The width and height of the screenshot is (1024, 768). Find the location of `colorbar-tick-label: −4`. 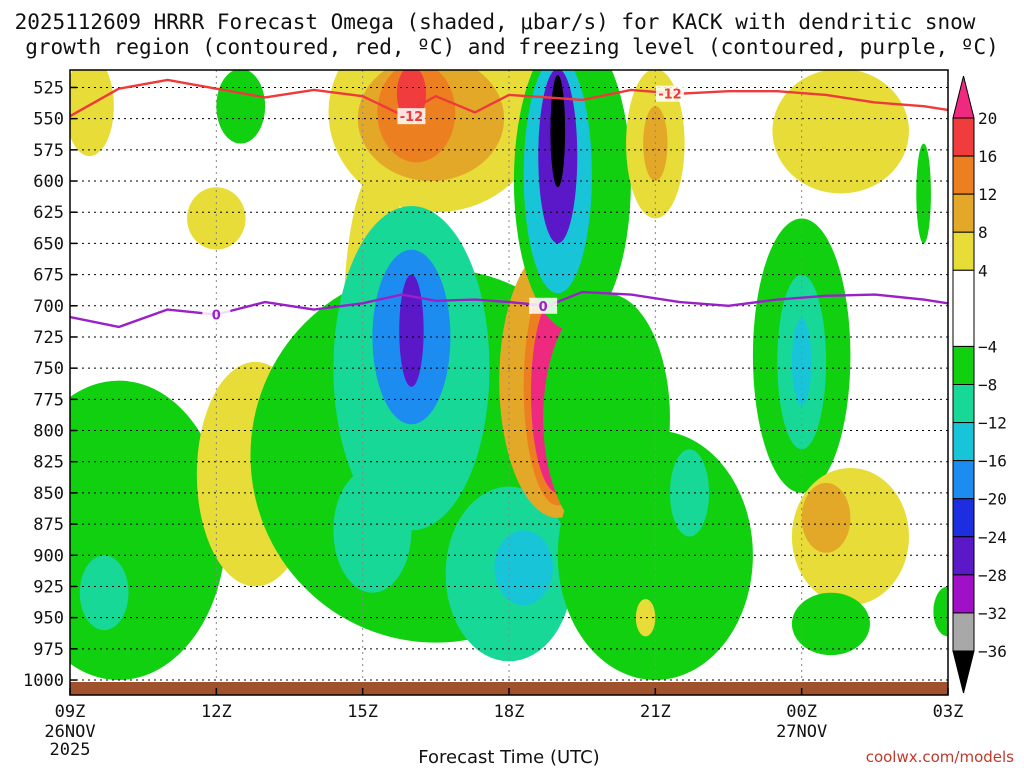

colorbar-tick-label: −4 is located at coordinates (987, 346).